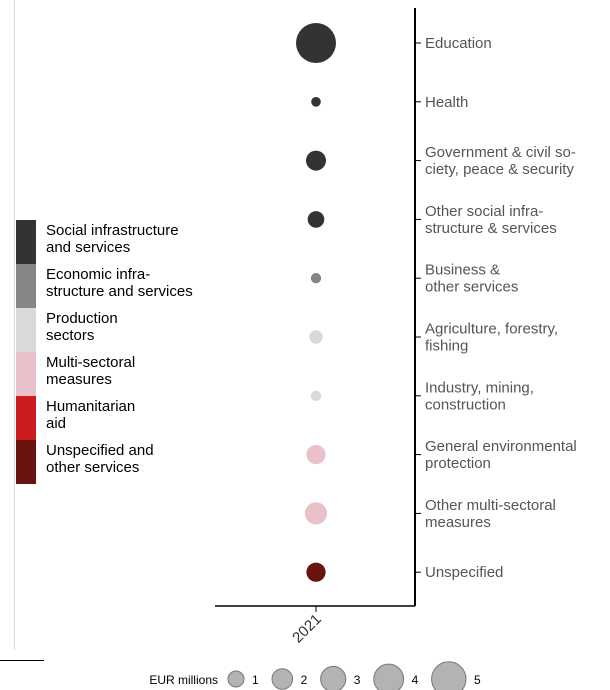  I want to click on legend-item: Multi-sectoral measures, so click(121, 374).